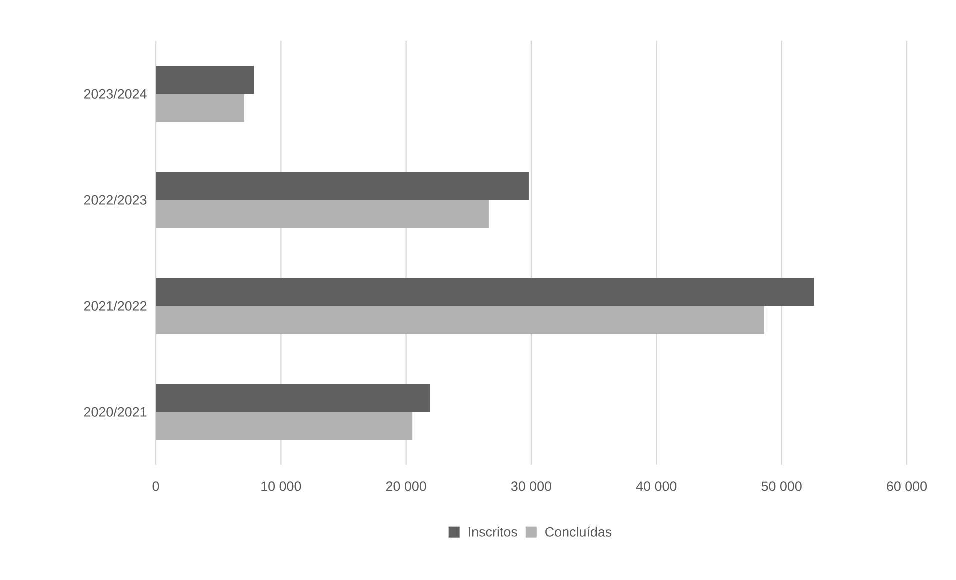  I want to click on x-tick-label: 60 000, so click(907, 487).